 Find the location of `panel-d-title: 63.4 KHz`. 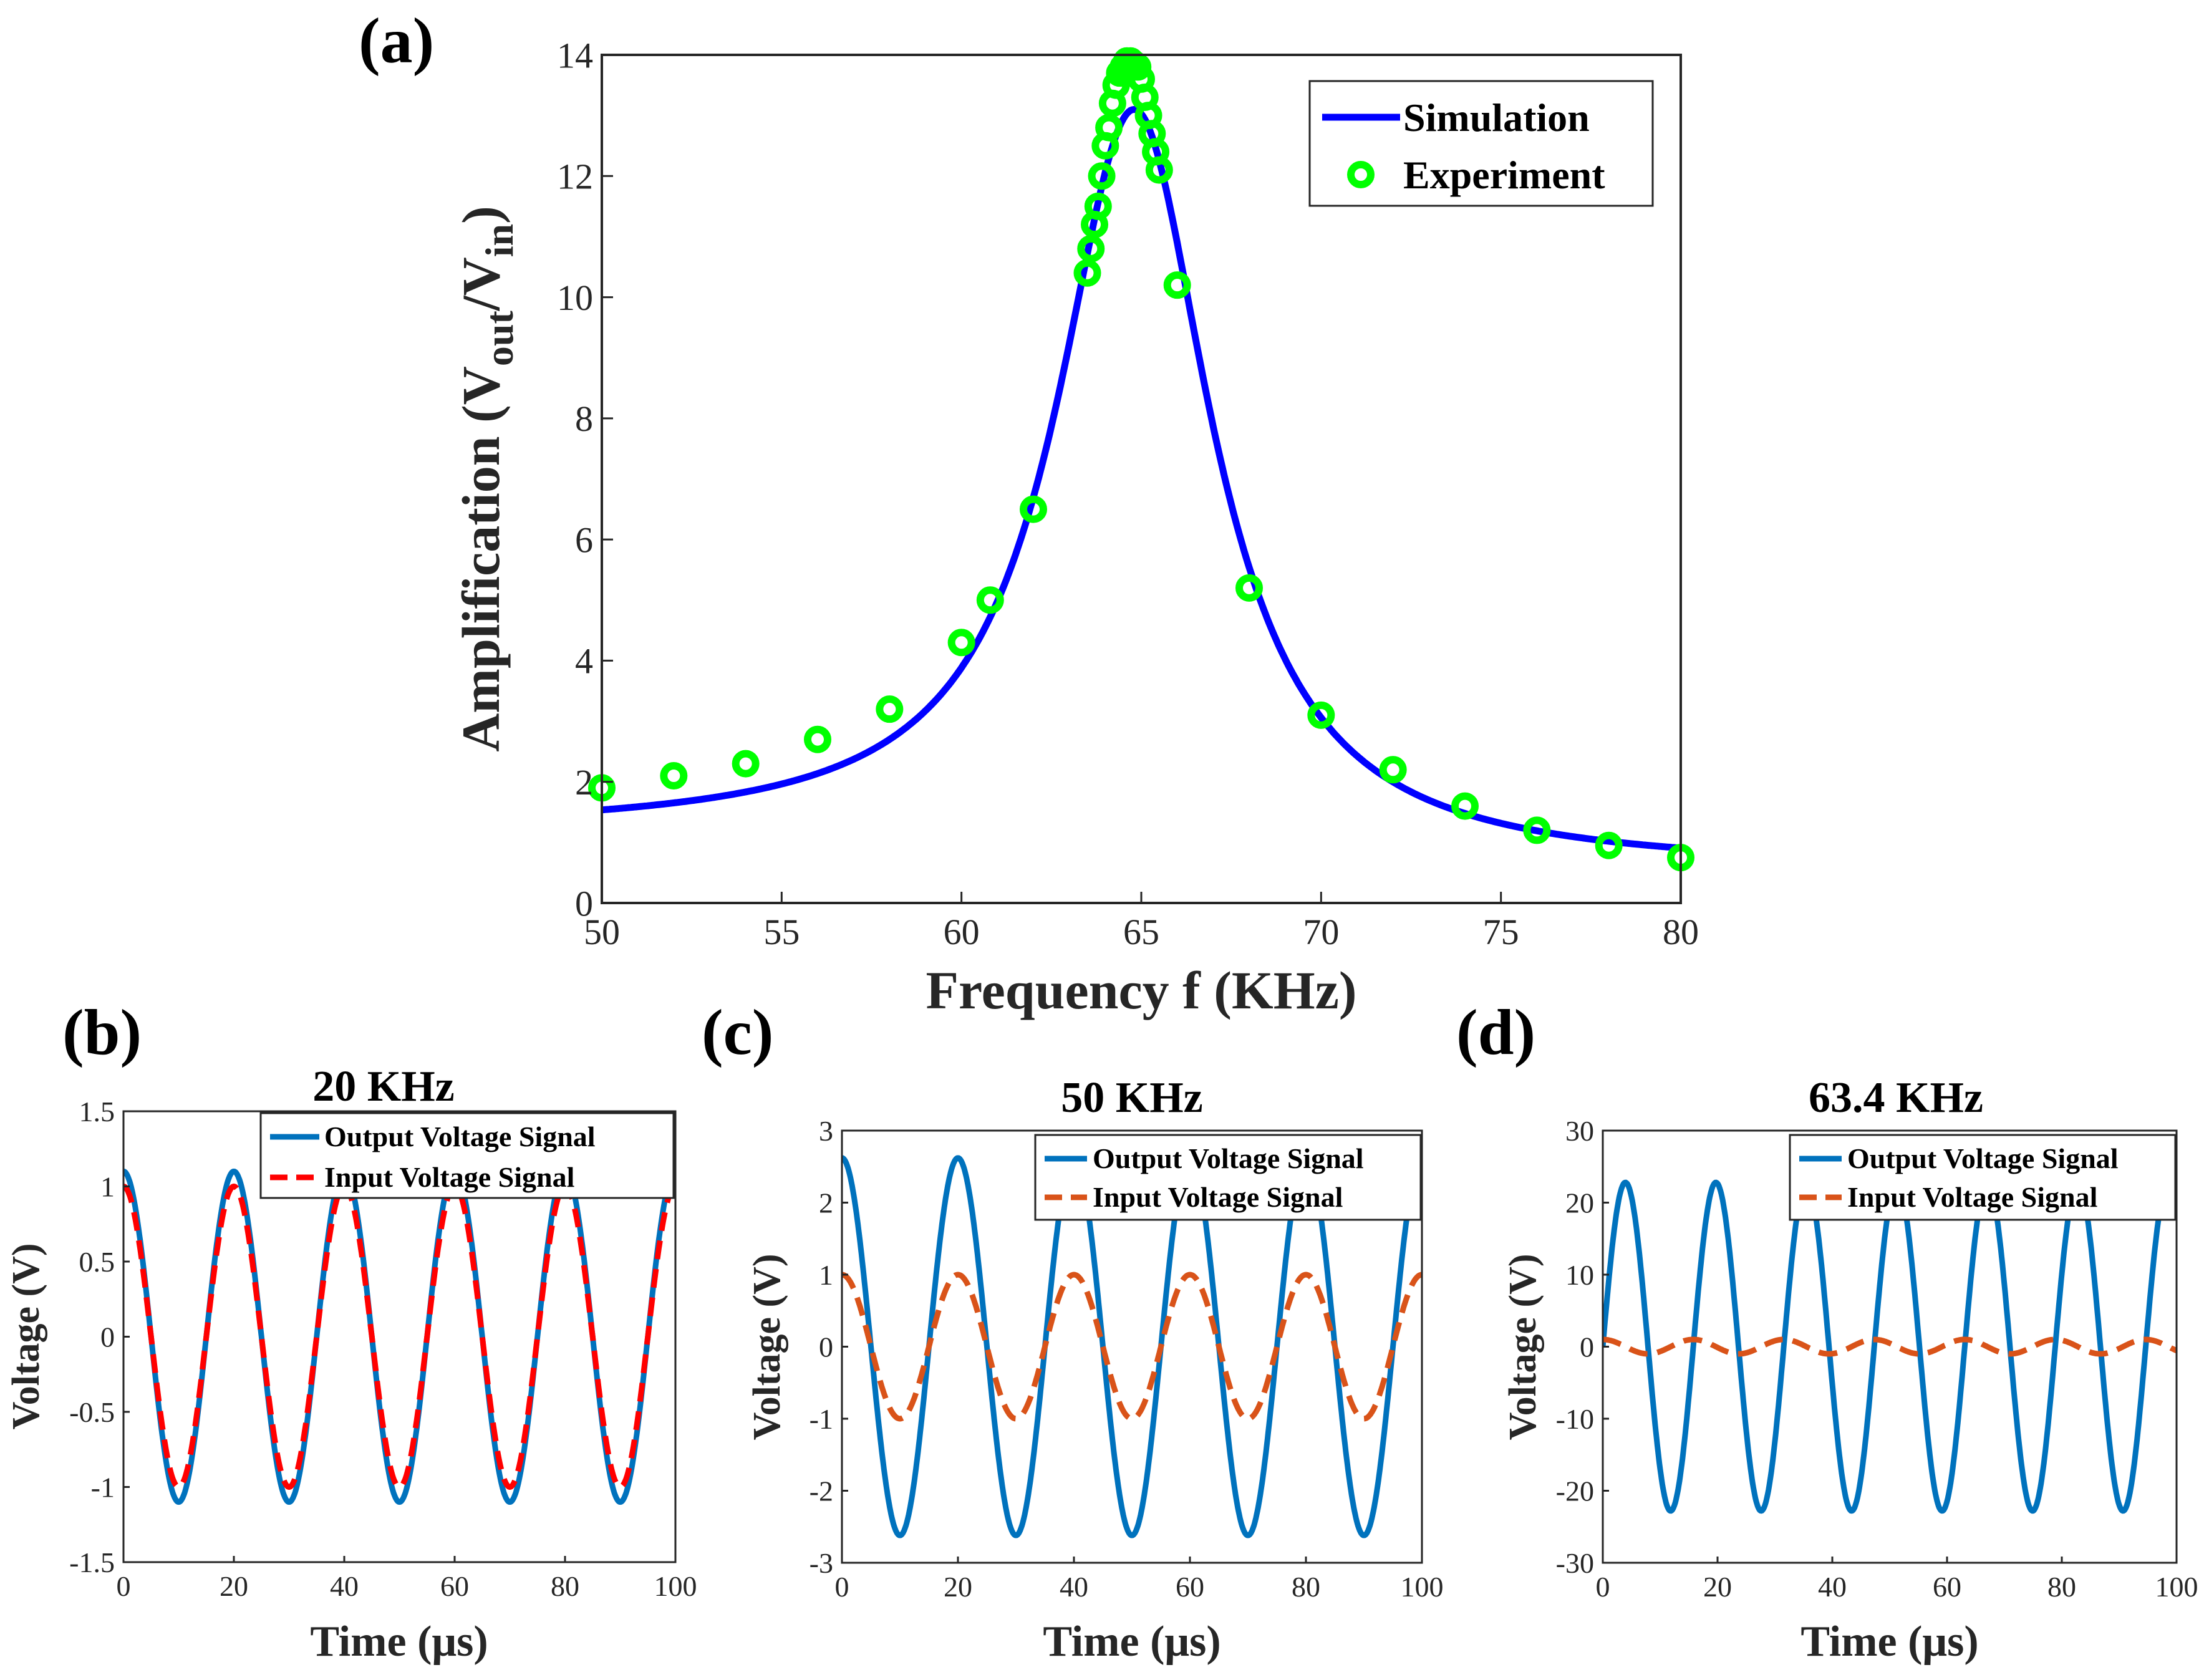

panel-d-title: 63.4 KHz is located at coordinates (1896, 1098).